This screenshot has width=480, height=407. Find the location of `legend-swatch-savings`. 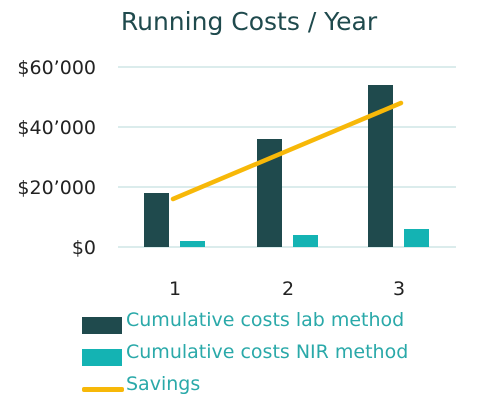

legend-swatch-savings is located at coordinates (103, 389).